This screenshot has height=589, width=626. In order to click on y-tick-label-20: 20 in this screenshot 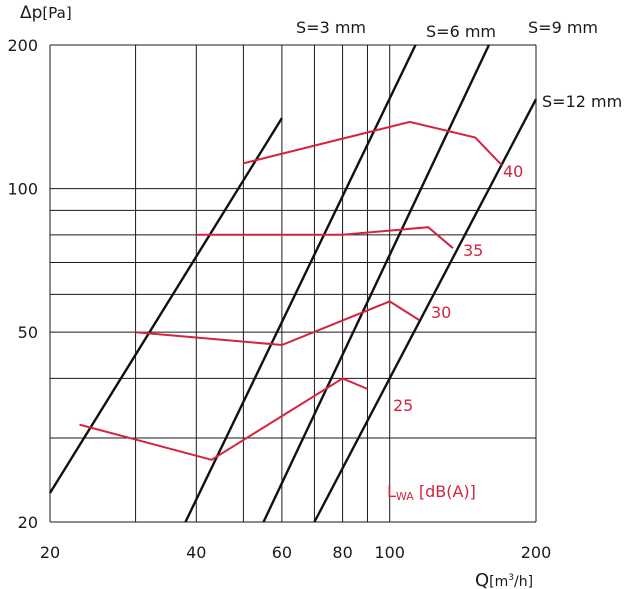, I will do `click(28, 522)`.